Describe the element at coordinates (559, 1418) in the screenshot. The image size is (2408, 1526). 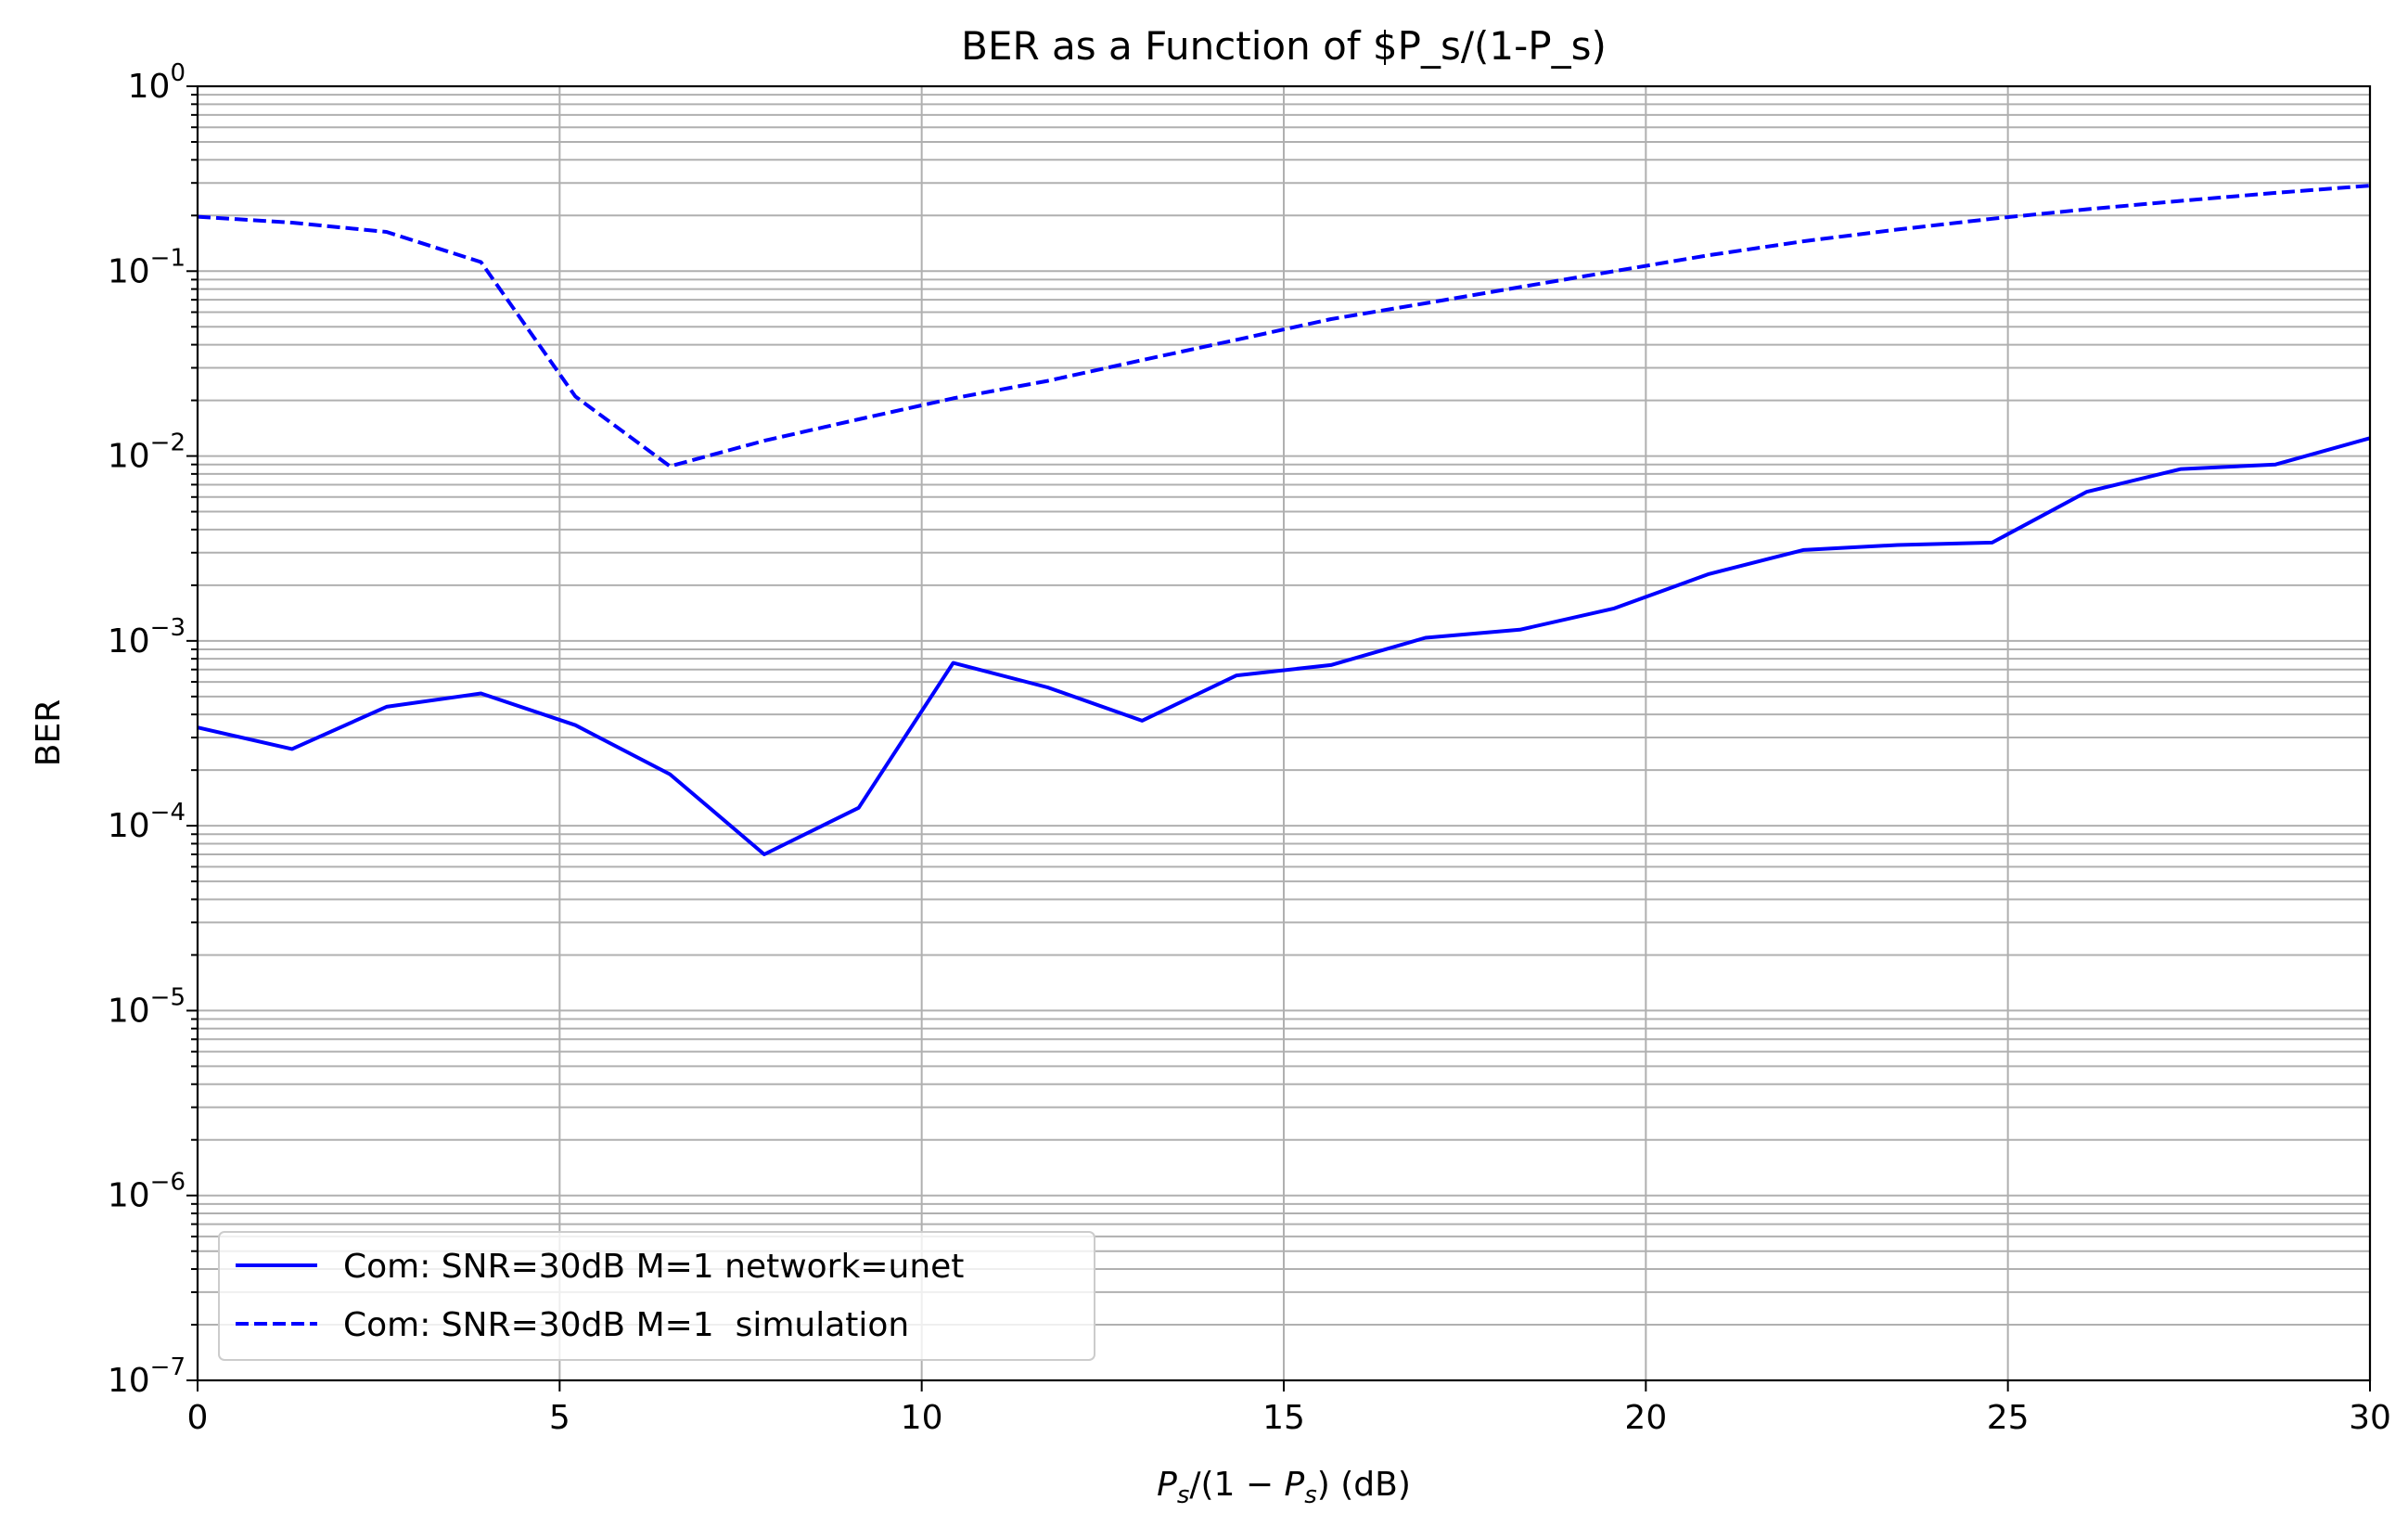
I see `x-tick-label: 5` at that location.